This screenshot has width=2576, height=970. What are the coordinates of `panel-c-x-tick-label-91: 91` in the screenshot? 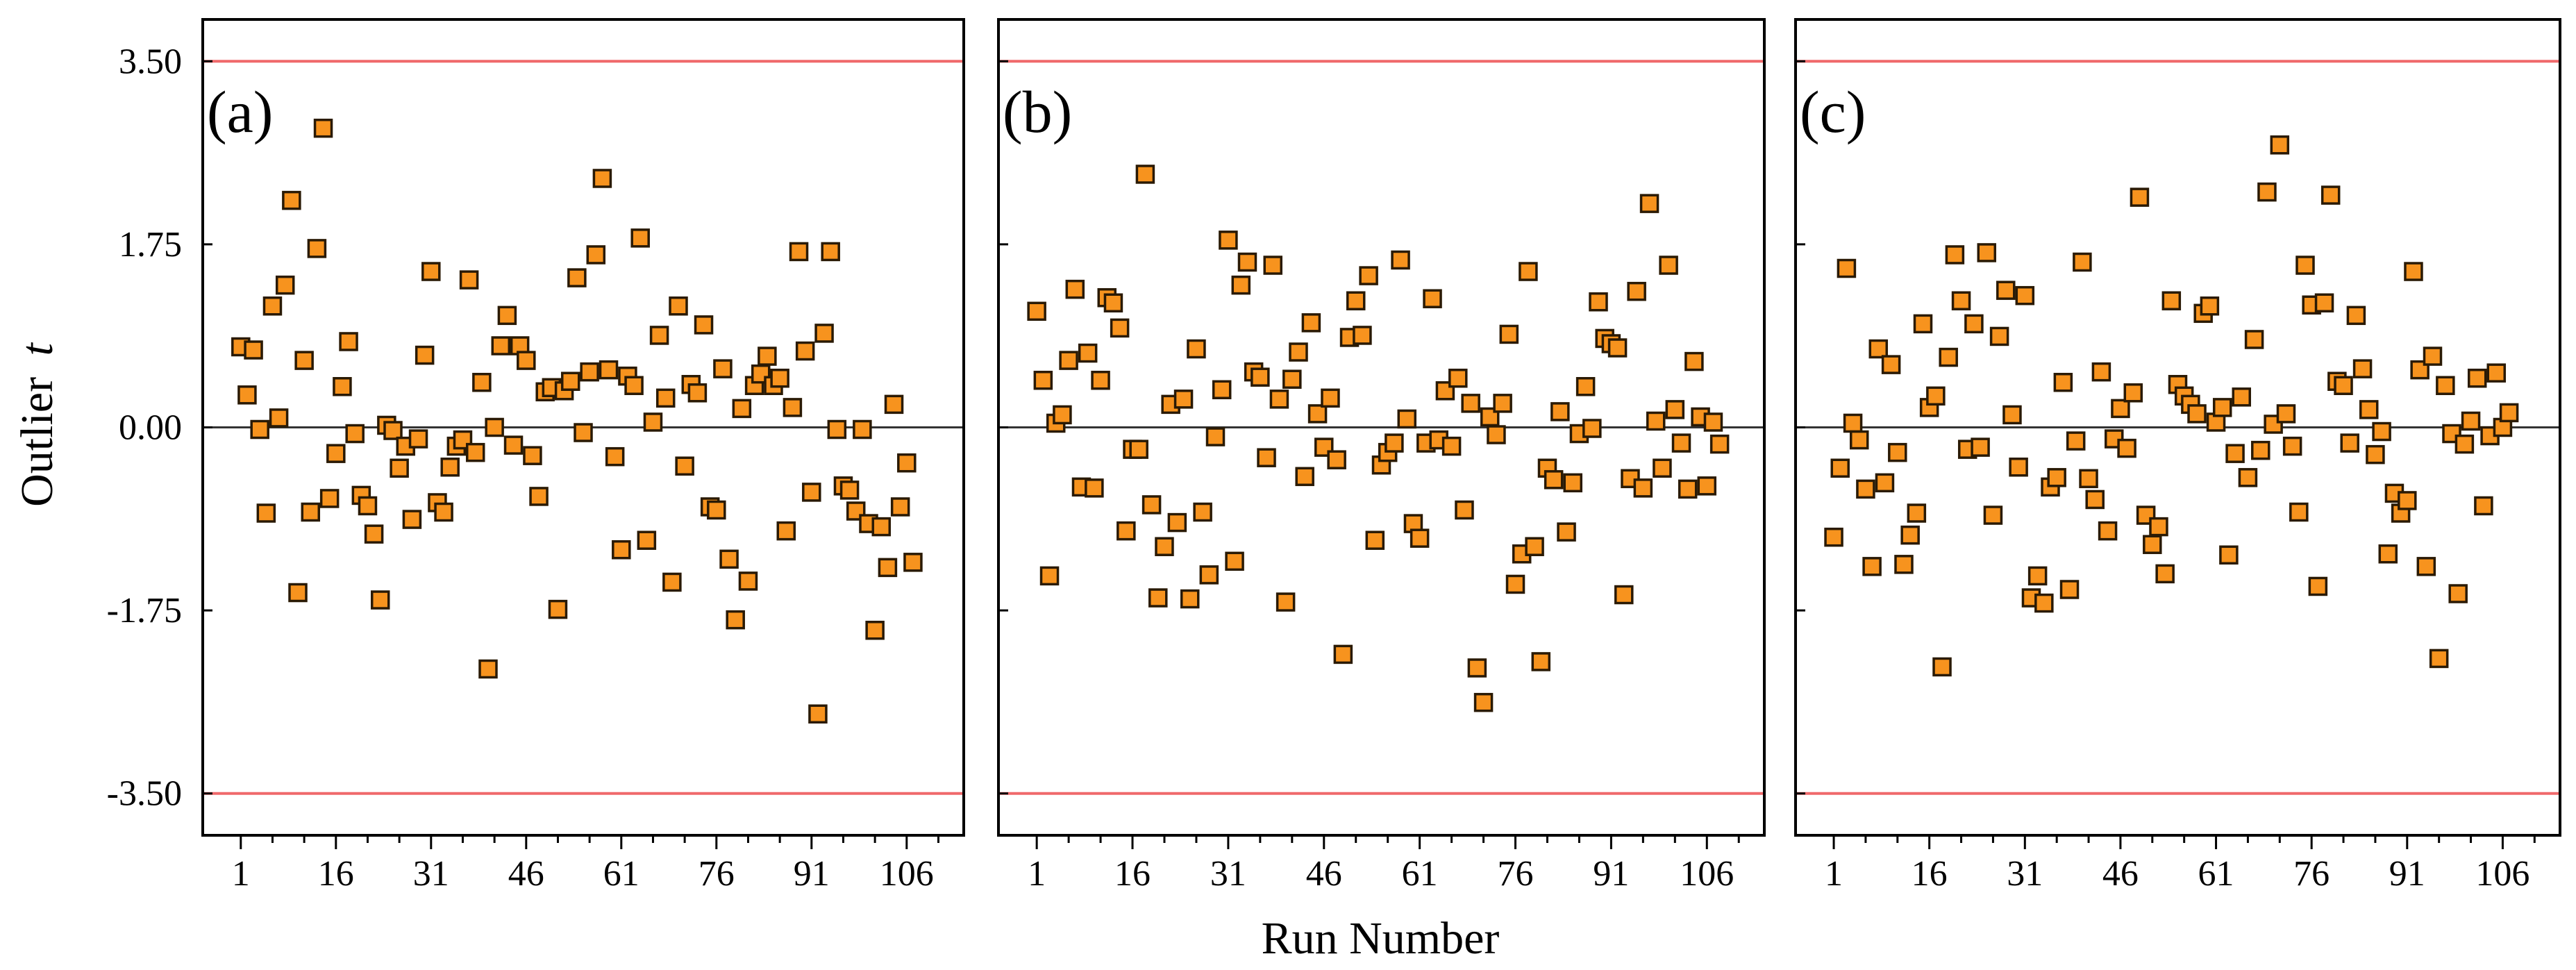 It's located at (2407, 874).